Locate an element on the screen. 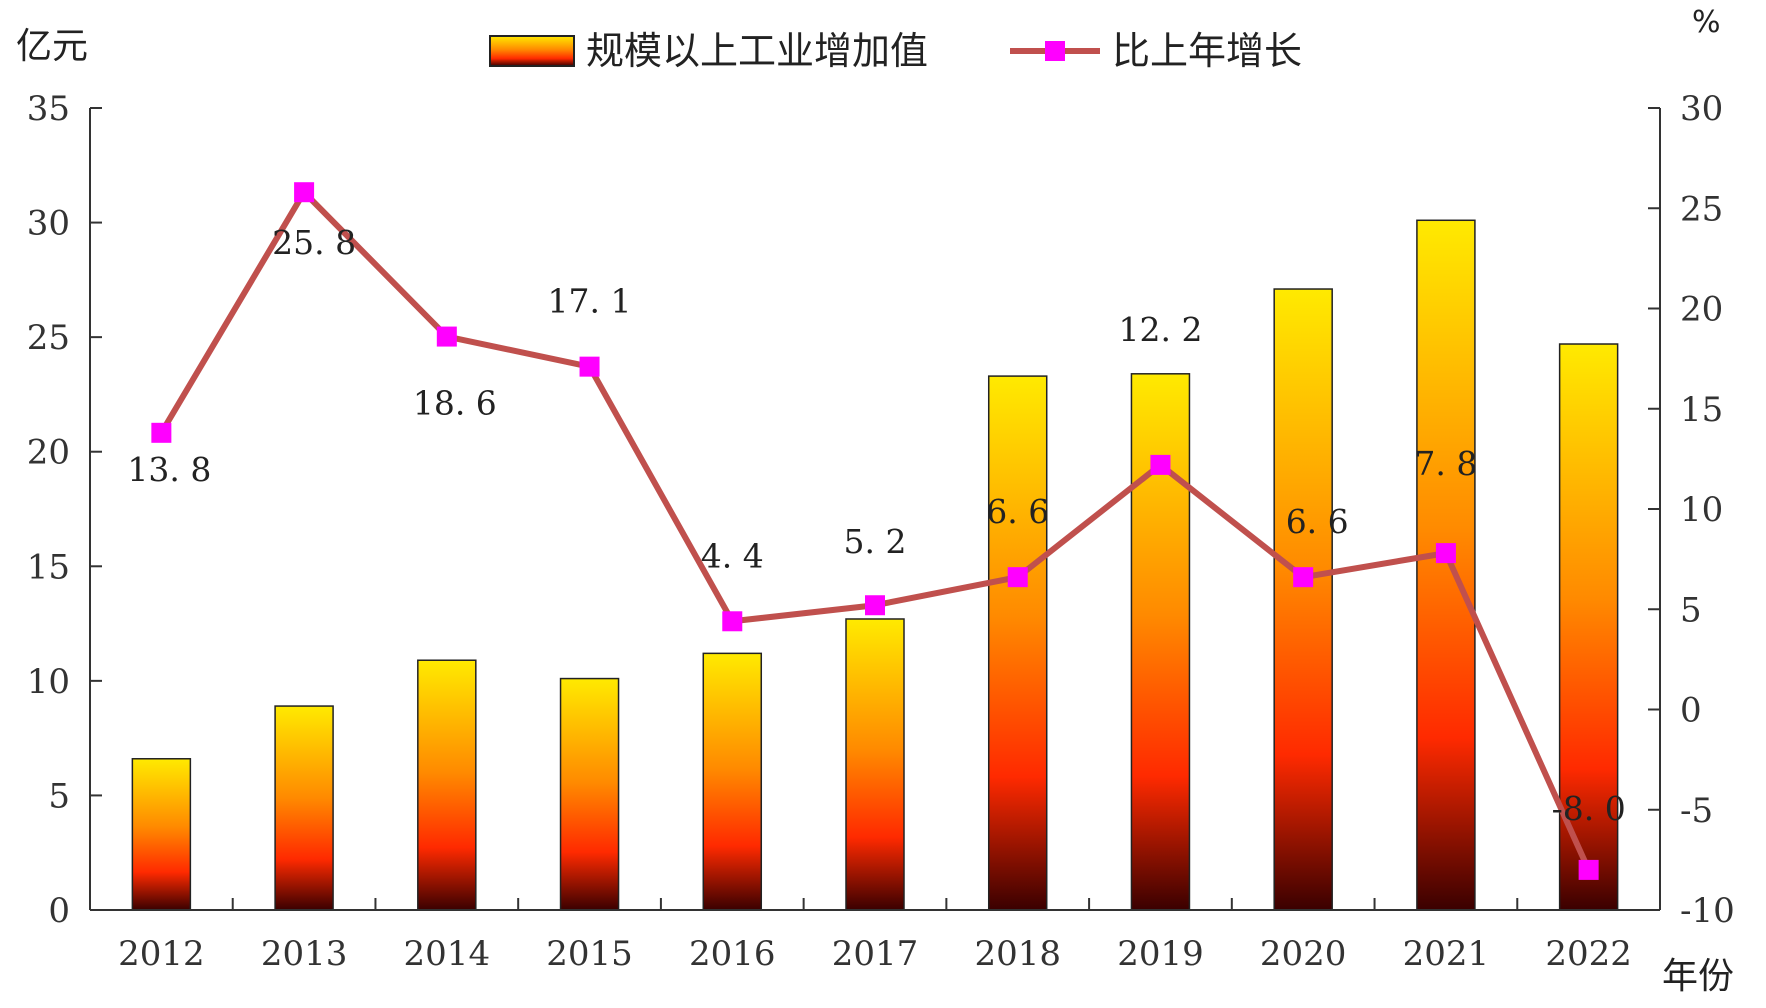 The height and width of the screenshot is (1008, 1766). right-tick-label: -5 is located at coordinates (1696, 811).